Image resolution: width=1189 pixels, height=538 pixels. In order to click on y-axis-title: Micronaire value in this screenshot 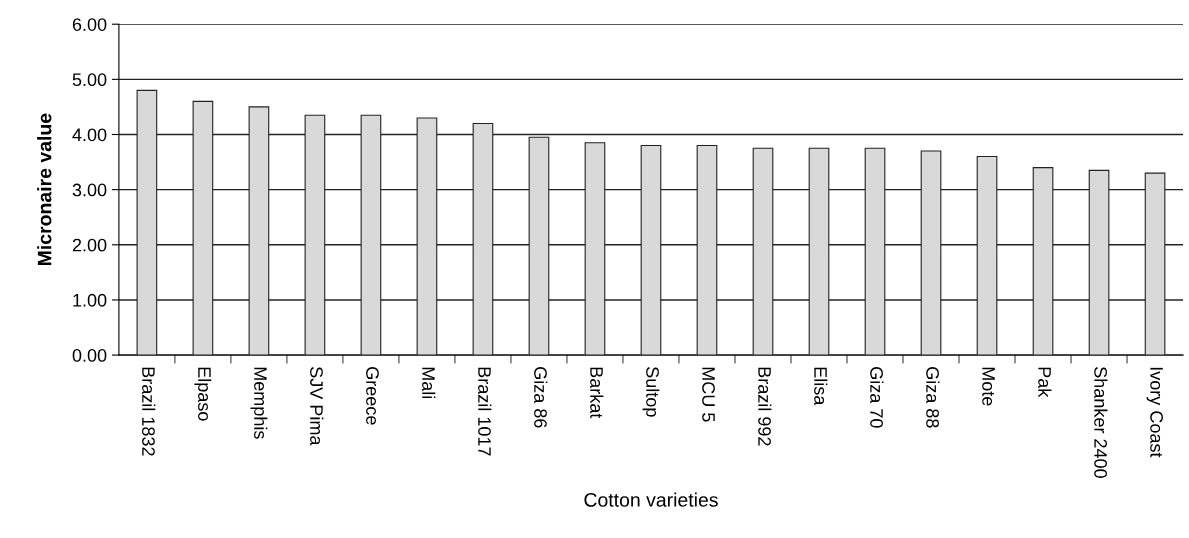, I will do `click(44, 189)`.